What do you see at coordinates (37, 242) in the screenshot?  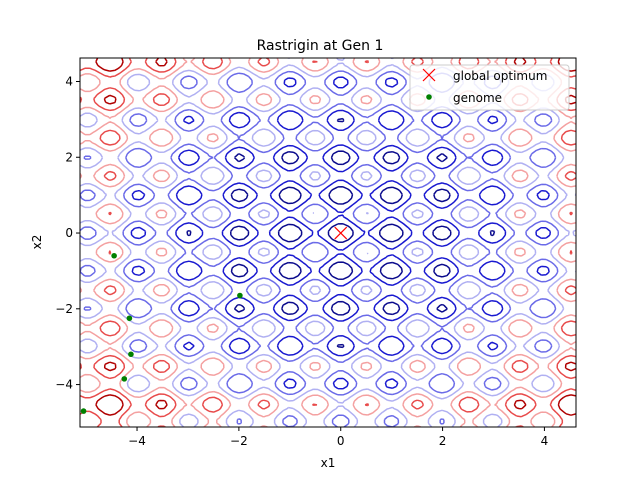 I see `y-axis-label: x2` at bounding box center [37, 242].